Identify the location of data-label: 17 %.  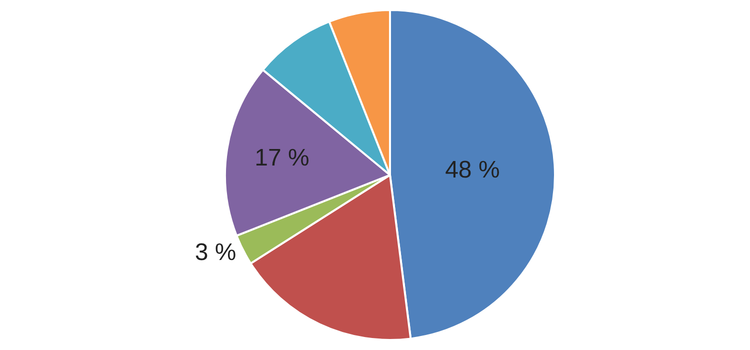
(282, 158).